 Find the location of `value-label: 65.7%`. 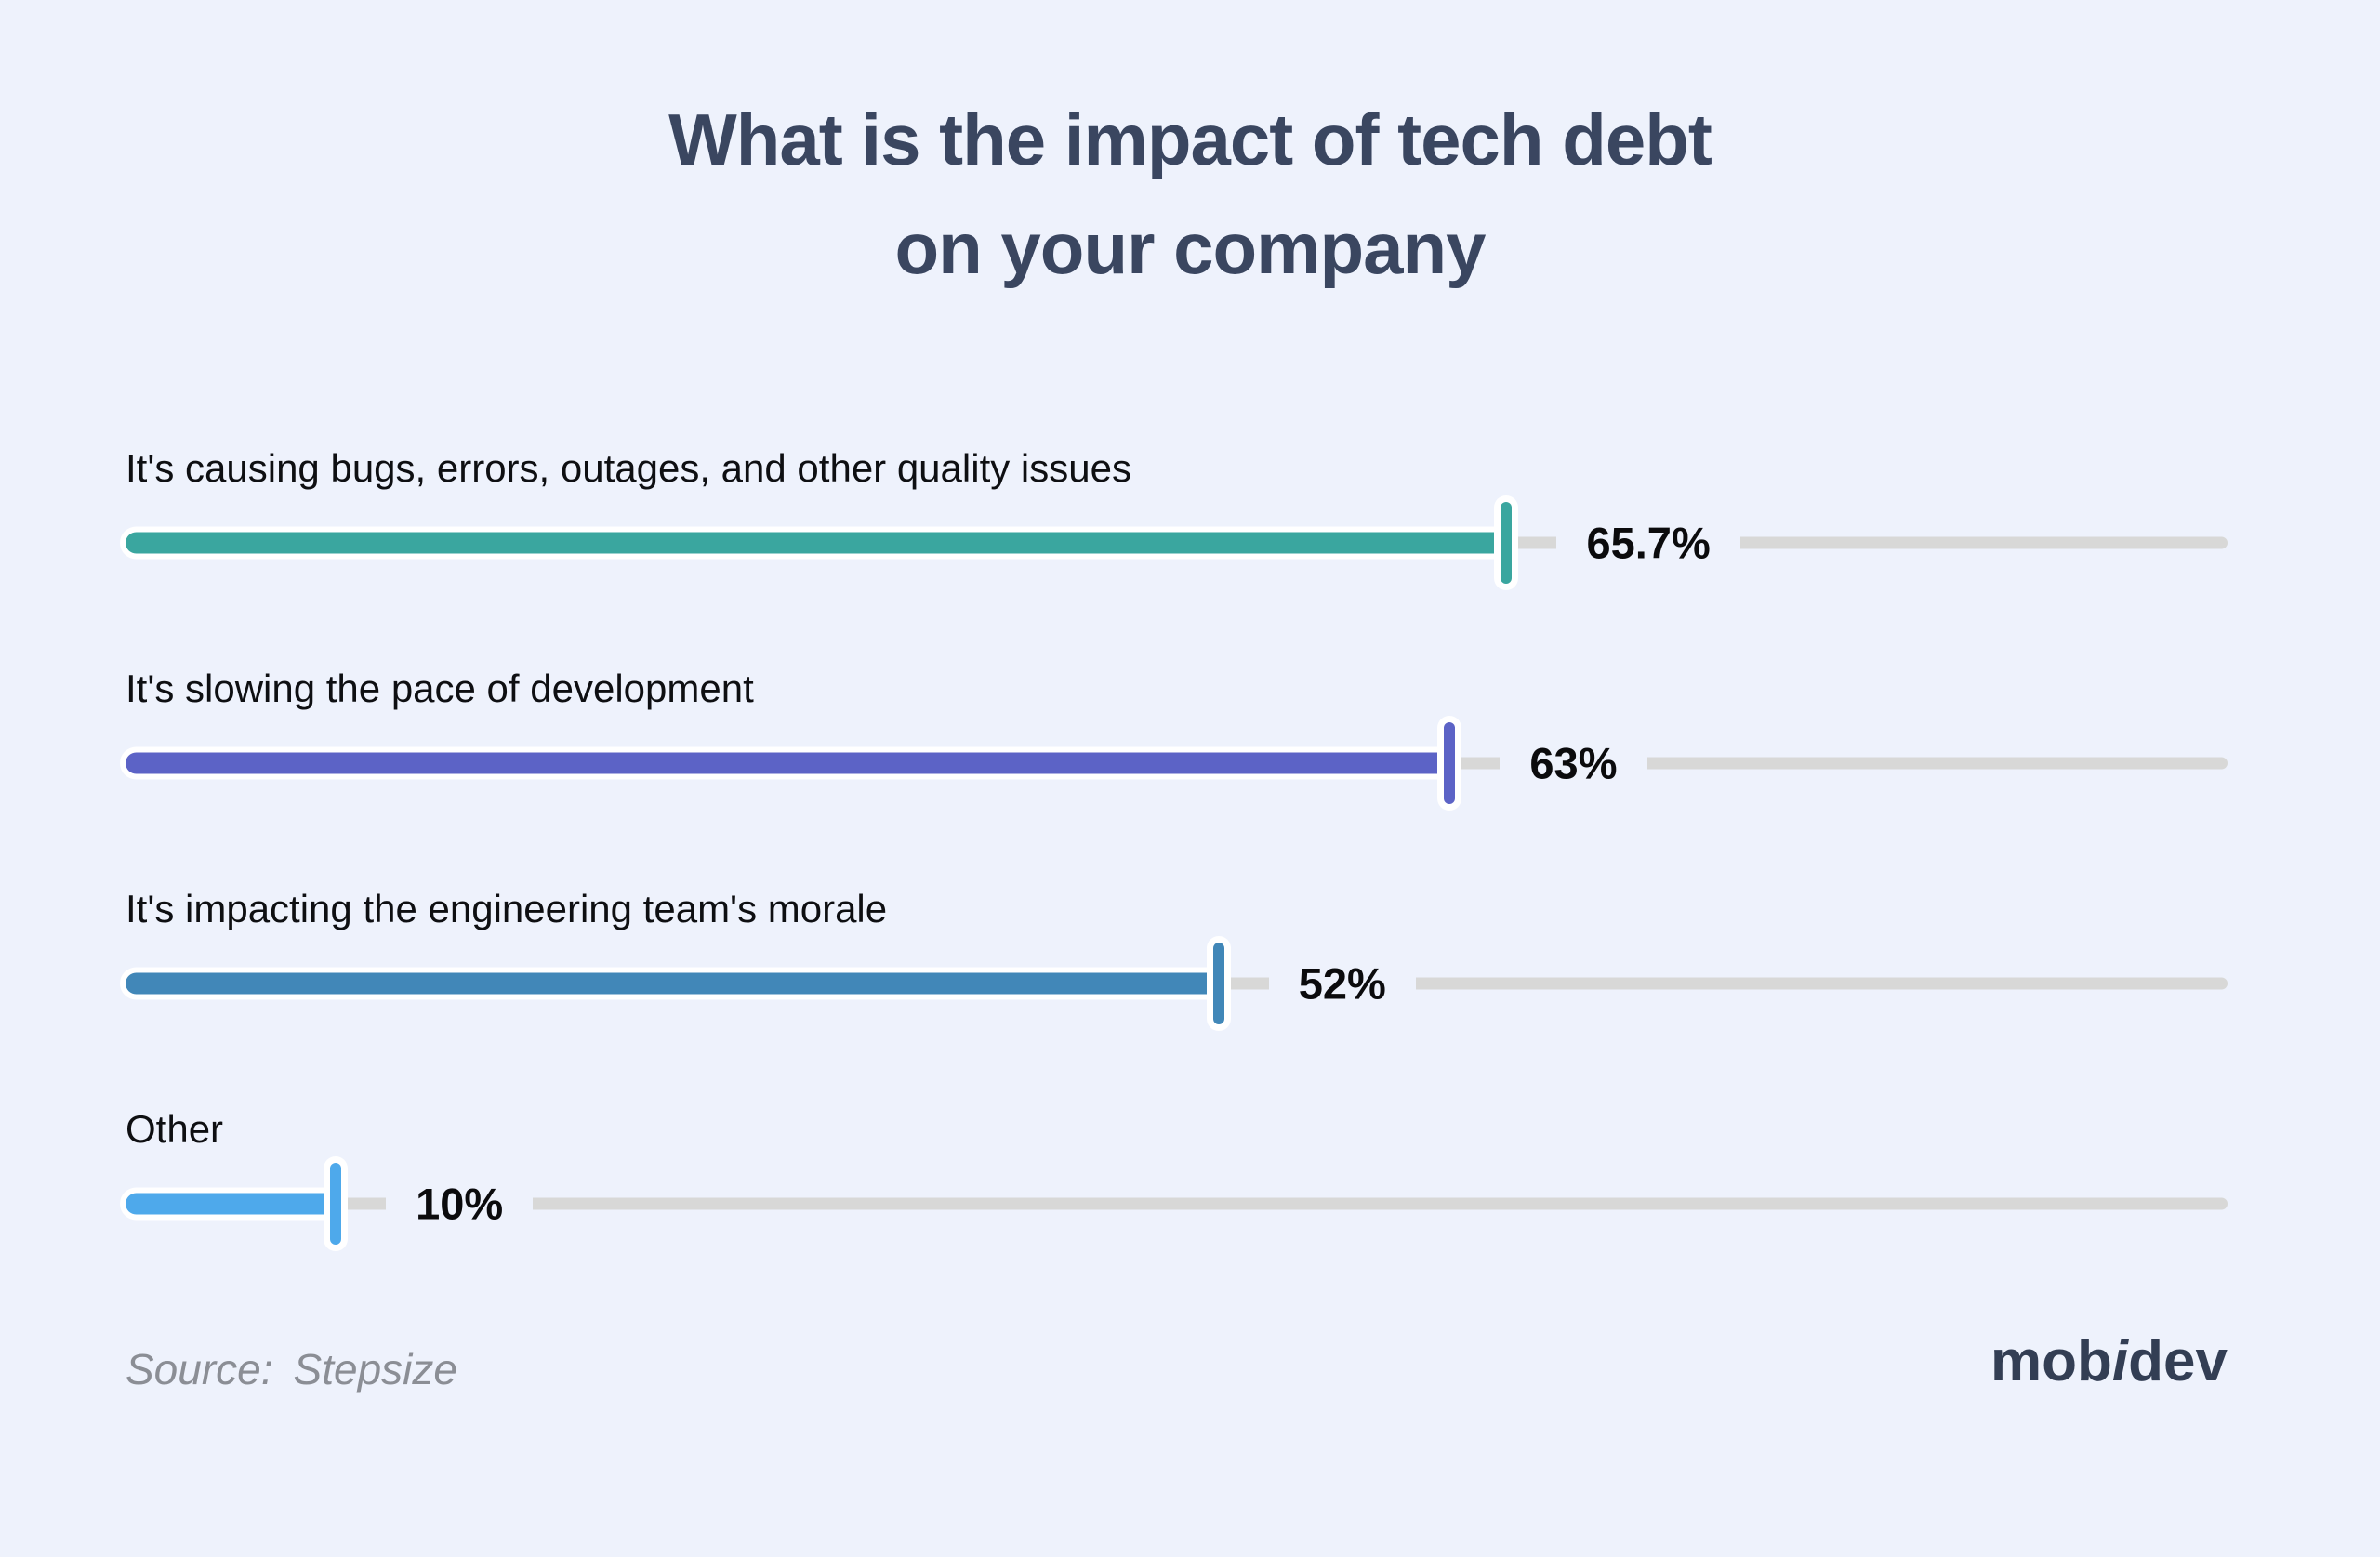

value-label: 65.7% is located at coordinates (1648, 542).